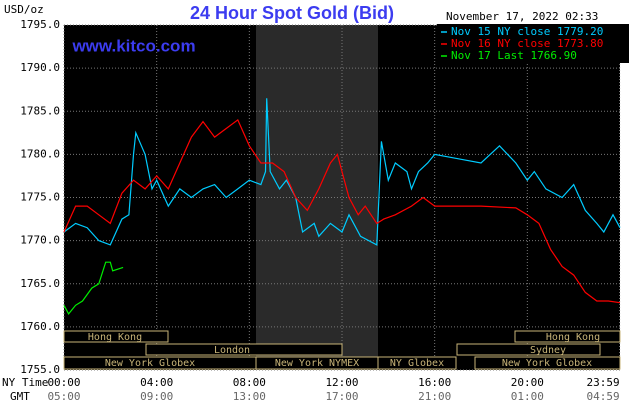 Image resolution: width=629 pixels, height=409 pixels. I want to click on price-line, so click(93, 288).